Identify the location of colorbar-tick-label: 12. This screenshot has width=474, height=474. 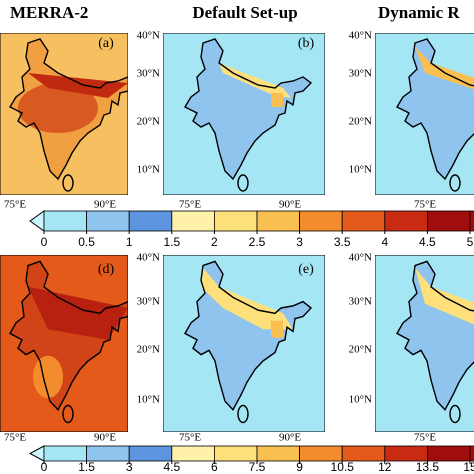
(385, 467).